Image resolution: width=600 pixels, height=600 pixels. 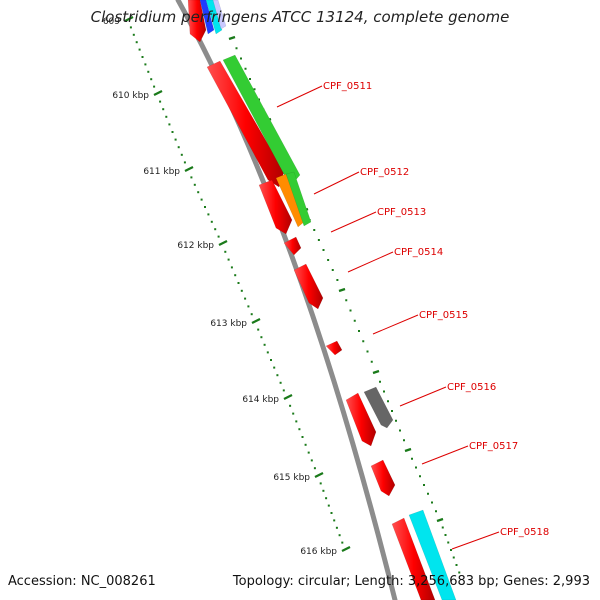 I want to click on gene-label: CPF_0514, so click(x=418, y=252).